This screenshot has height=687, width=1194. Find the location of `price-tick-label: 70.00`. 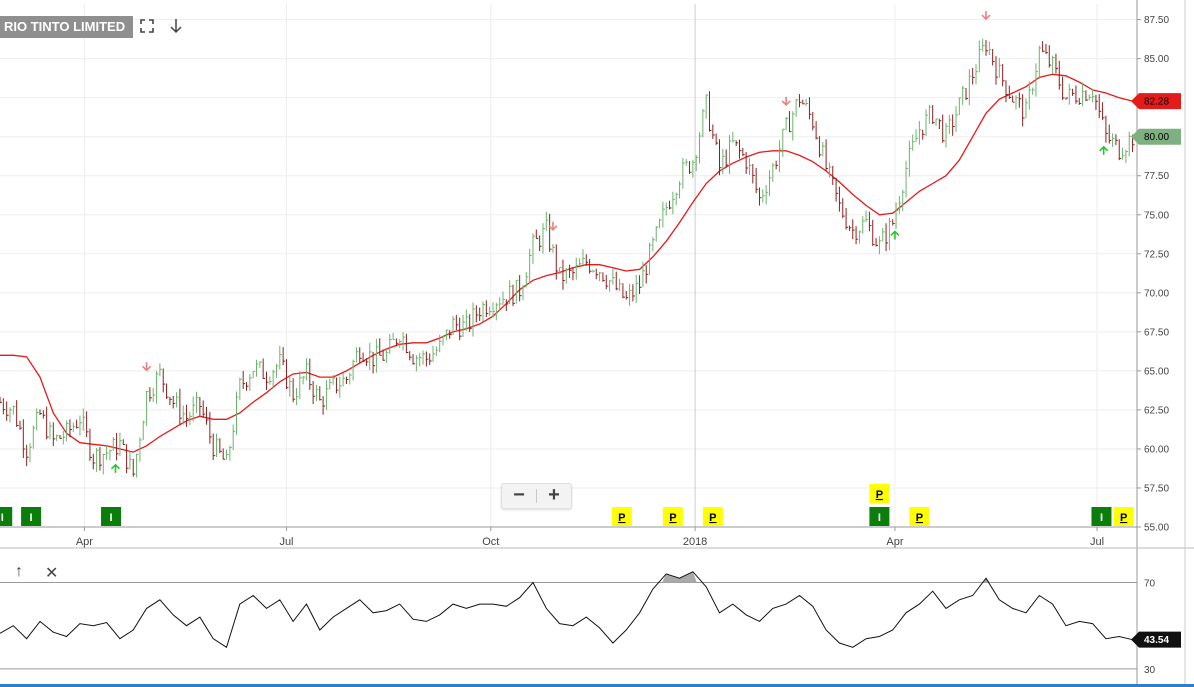

price-tick-label: 70.00 is located at coordinates (1156, 293).